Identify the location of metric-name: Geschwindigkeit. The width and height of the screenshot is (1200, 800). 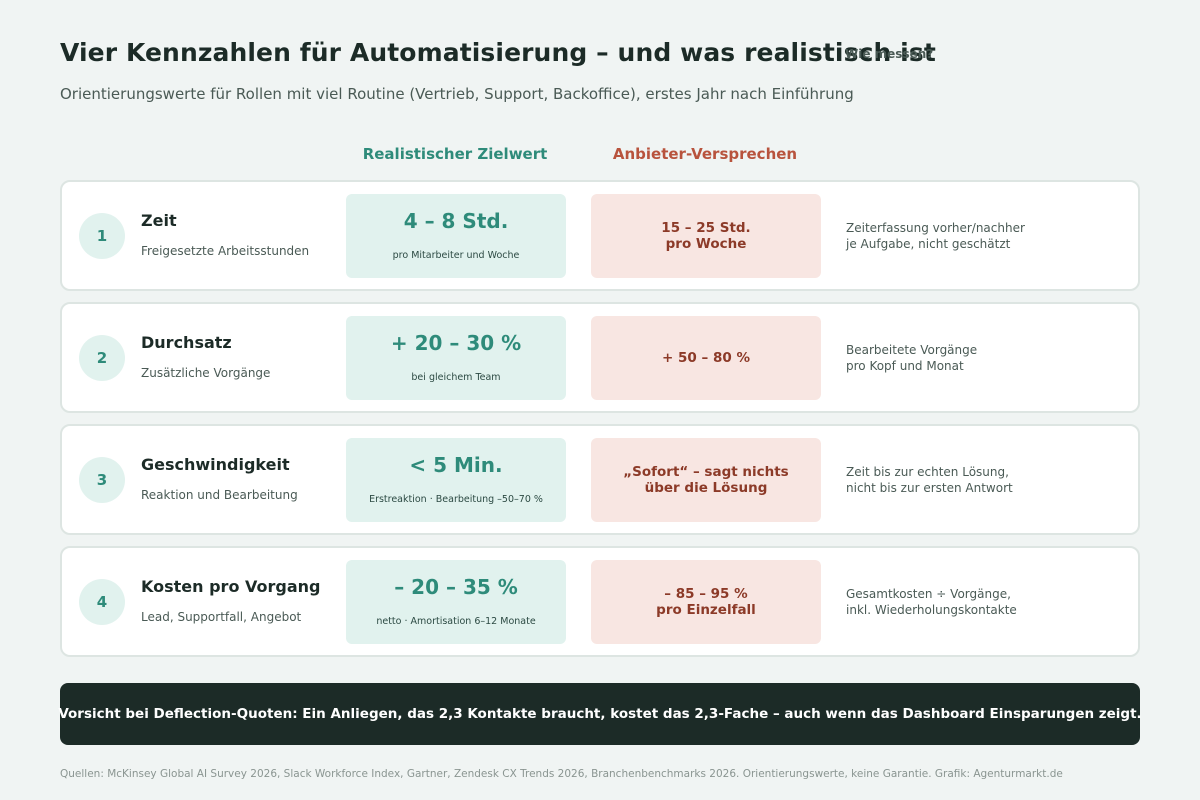
(215, 464).